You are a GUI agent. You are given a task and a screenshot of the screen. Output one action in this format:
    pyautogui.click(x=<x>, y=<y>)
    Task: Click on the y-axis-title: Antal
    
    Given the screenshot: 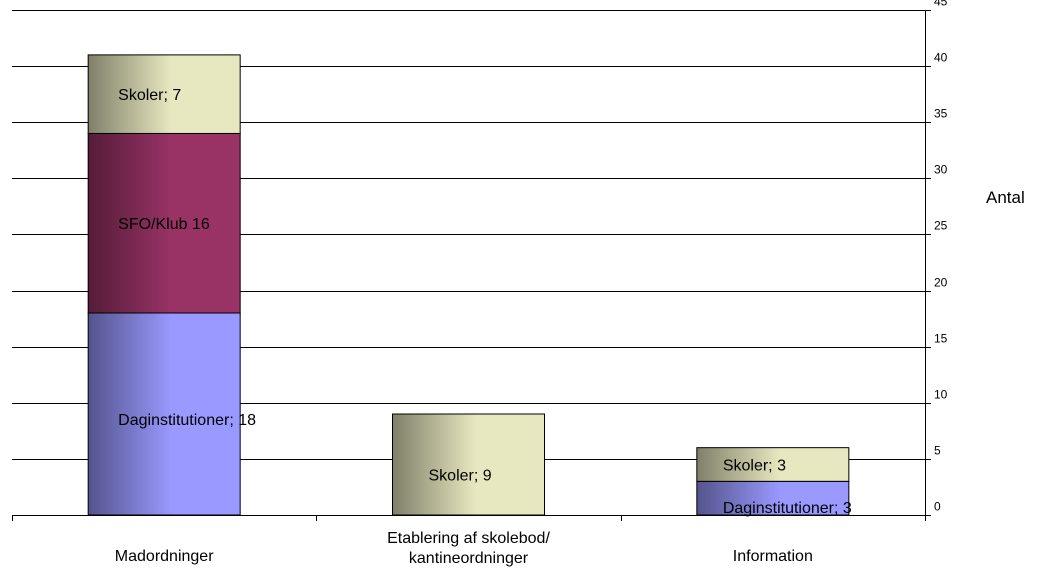 What is the action you would take?
    pyautogui.click(x=1005, y=197)
    